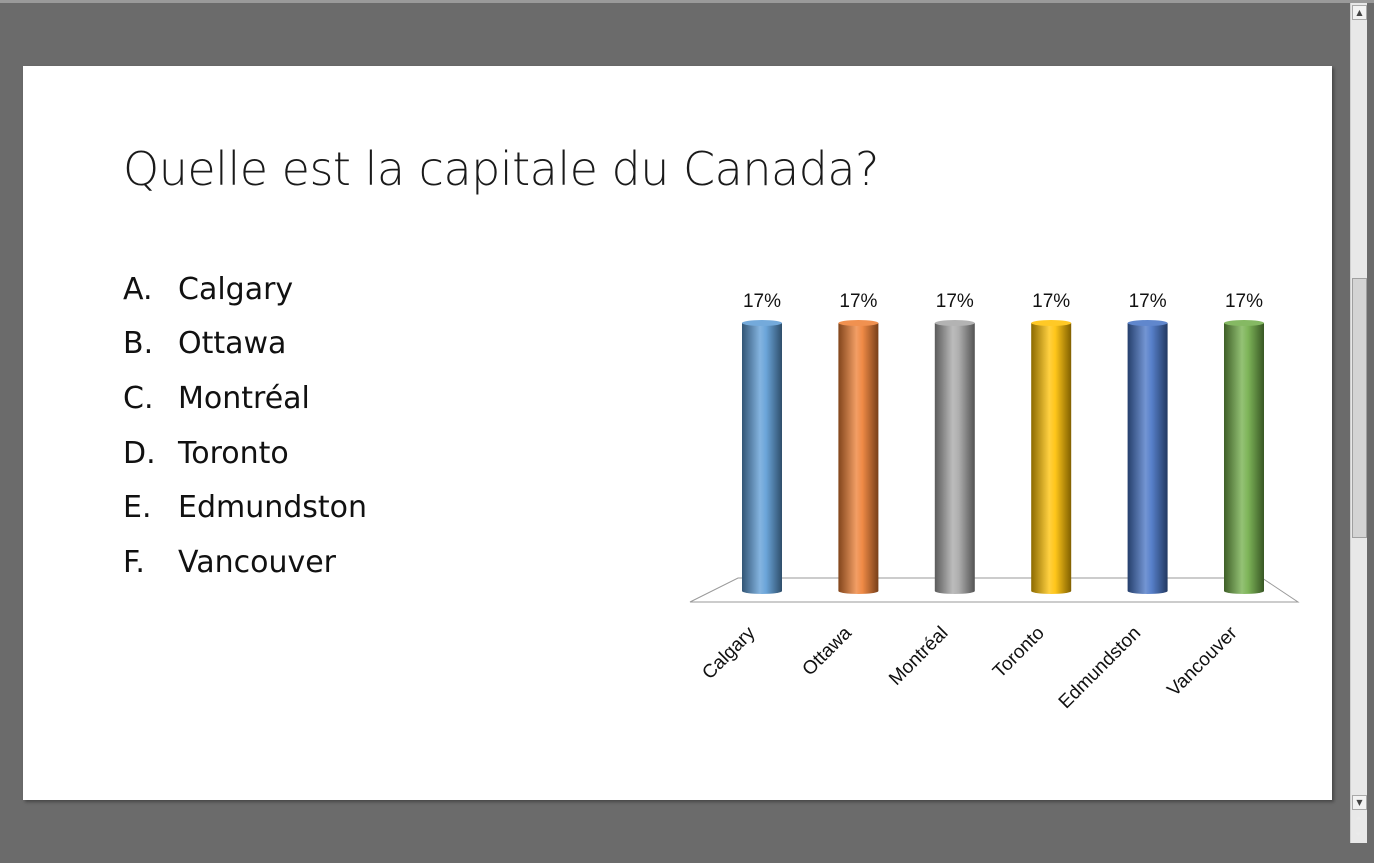 This screenshot has height=863, width=1374. What do you see at coordinates (1147, 458) in the screenshot?
I see `bar-edmundston` at bounding box center [1147, 458].